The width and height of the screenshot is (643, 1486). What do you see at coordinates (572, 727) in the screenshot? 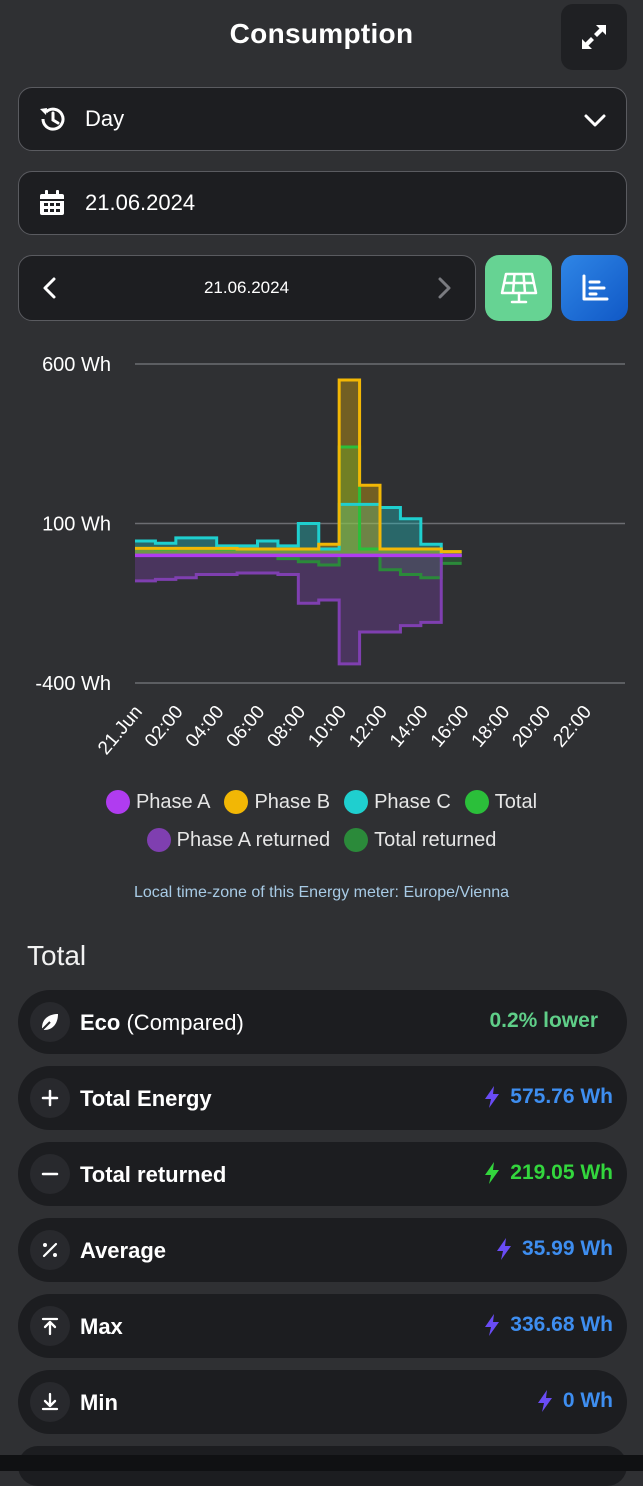
I see `x-tick-label: 22:00` at bounding box center [572, 727].